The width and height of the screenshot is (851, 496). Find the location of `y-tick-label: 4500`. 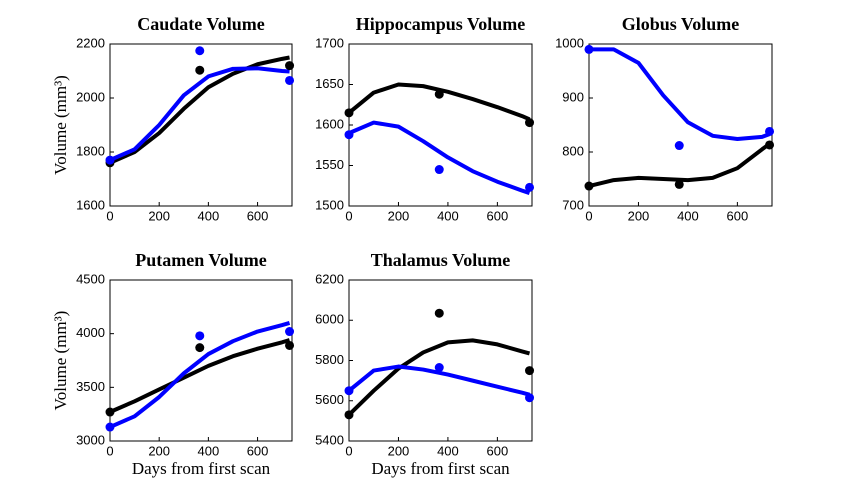

y-tick-label: 4500 is located at coordinates (90, 278).